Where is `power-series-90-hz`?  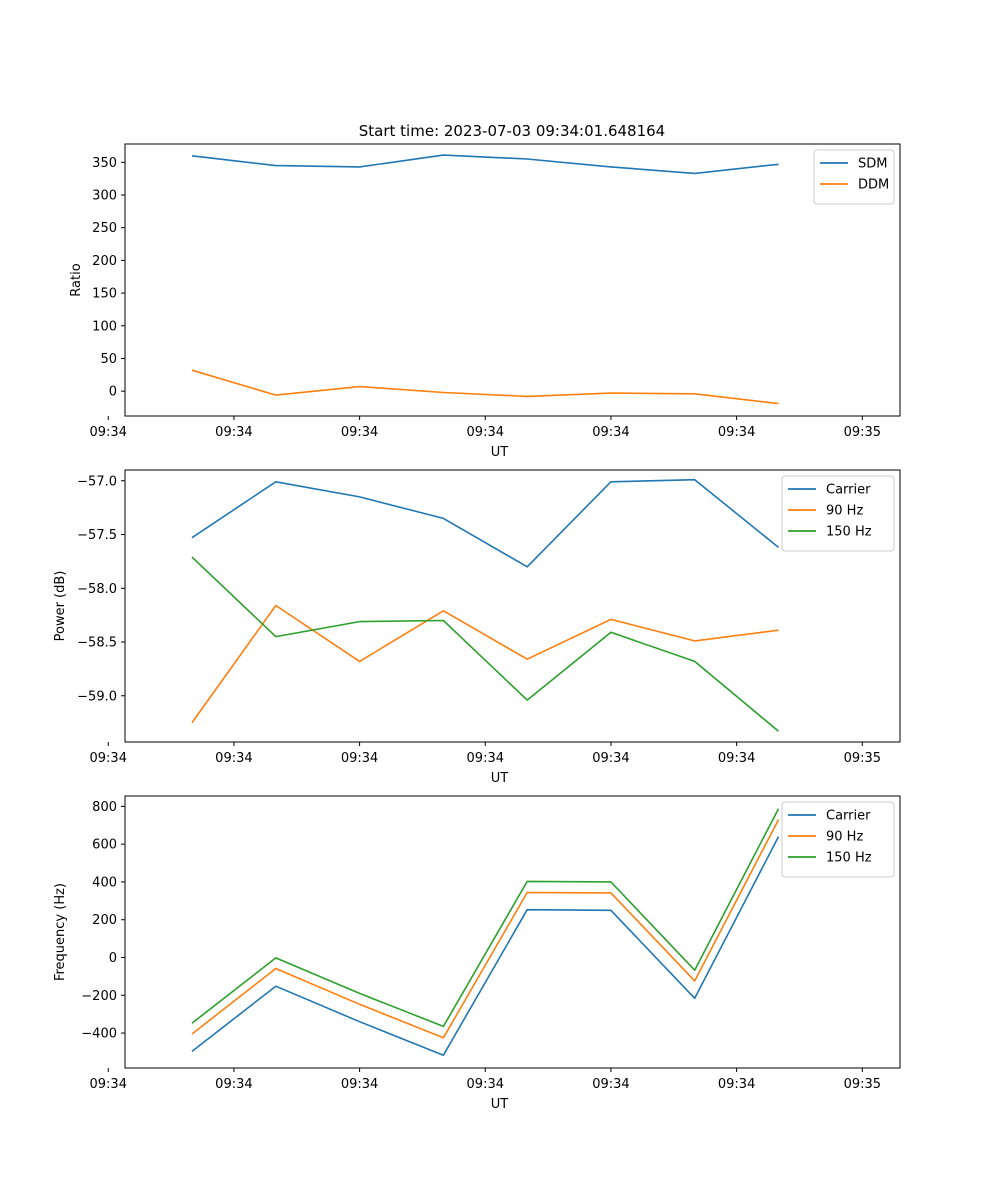
power-series-90-hz is located at coordinates (485, 664).